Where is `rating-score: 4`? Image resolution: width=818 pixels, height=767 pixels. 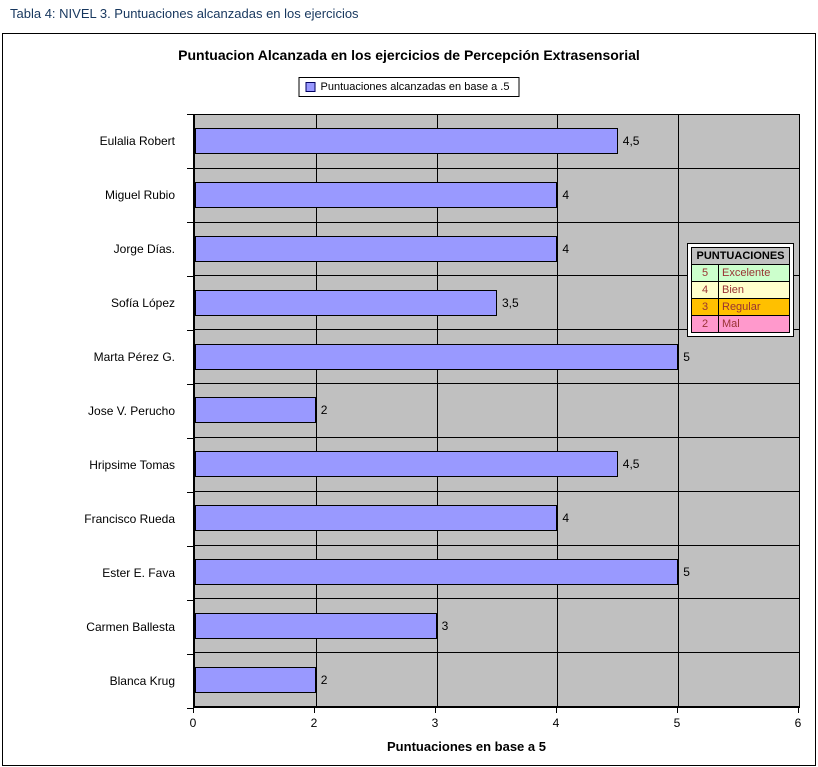 rating-score: 4 is located at coordinates (705, 290).